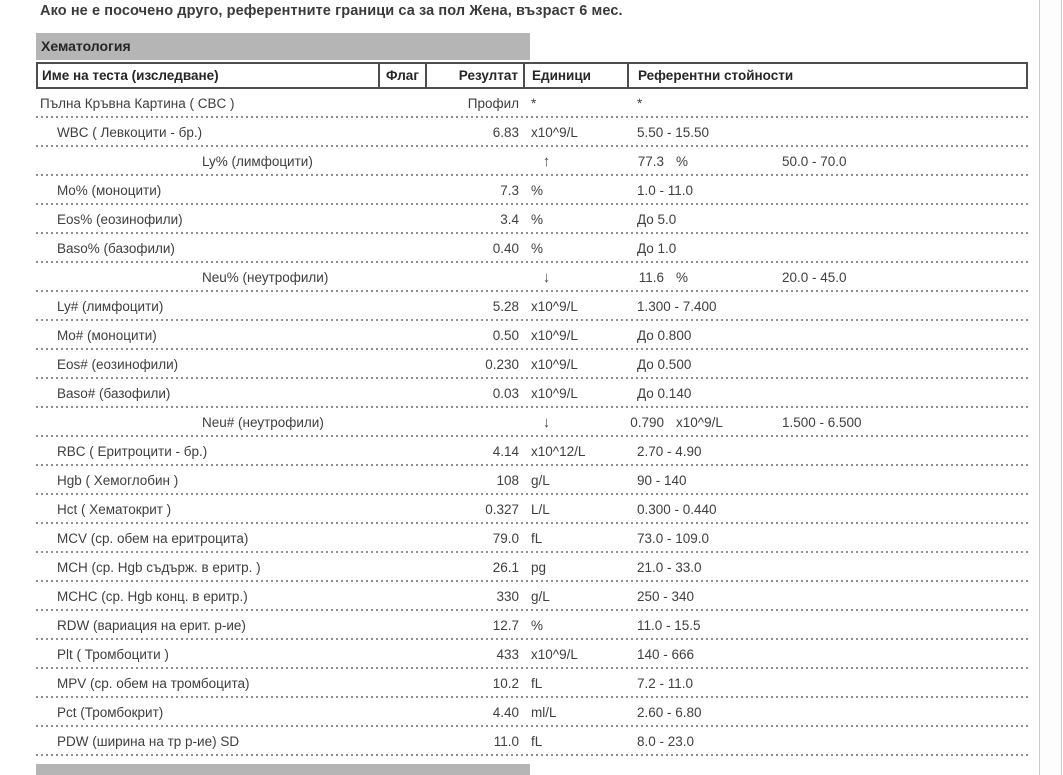 The width and height of the screenshot is (1063, 775). Describe the element at coordinates (505, 132) in the screenshot. I see `result-cell: 6.83` at that location.